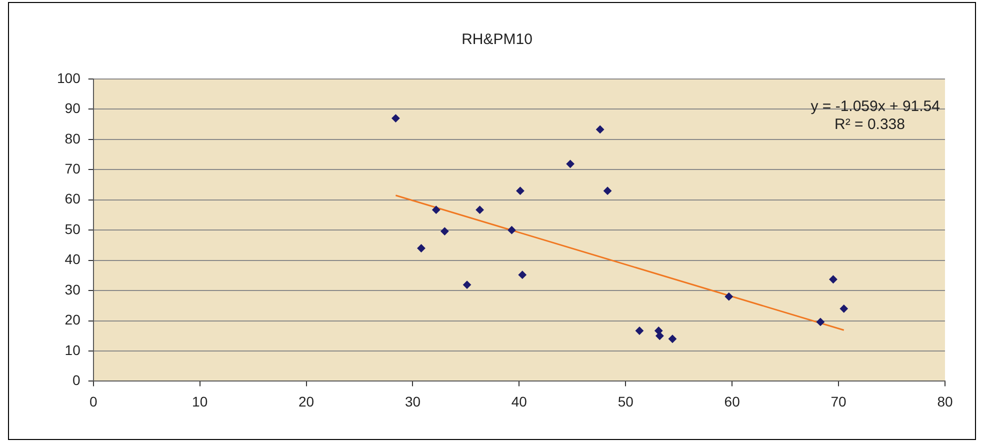  I want to click on x-tick-label: 40, so click(519, 401).